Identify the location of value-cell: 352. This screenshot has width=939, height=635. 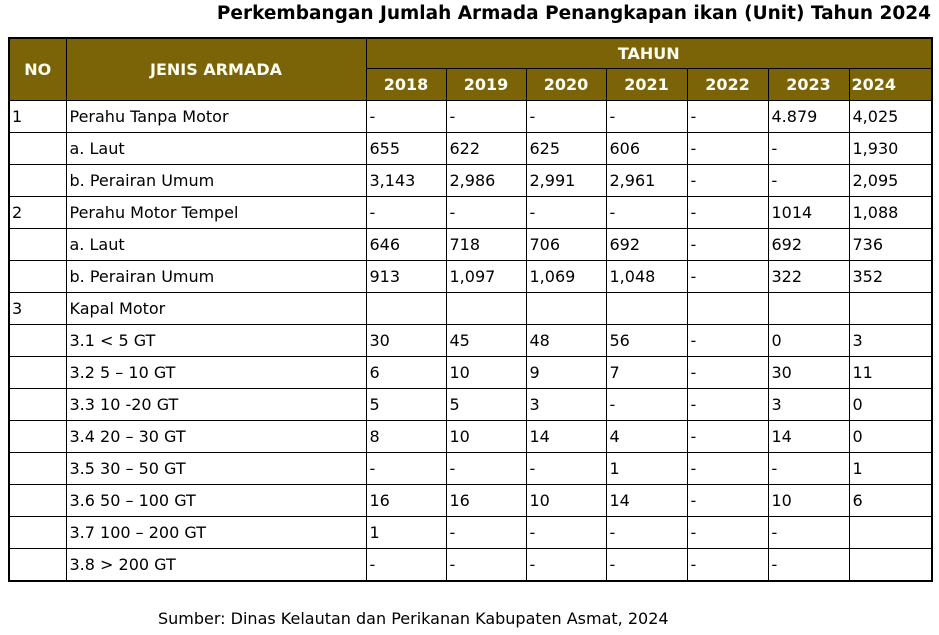
(890, 276).